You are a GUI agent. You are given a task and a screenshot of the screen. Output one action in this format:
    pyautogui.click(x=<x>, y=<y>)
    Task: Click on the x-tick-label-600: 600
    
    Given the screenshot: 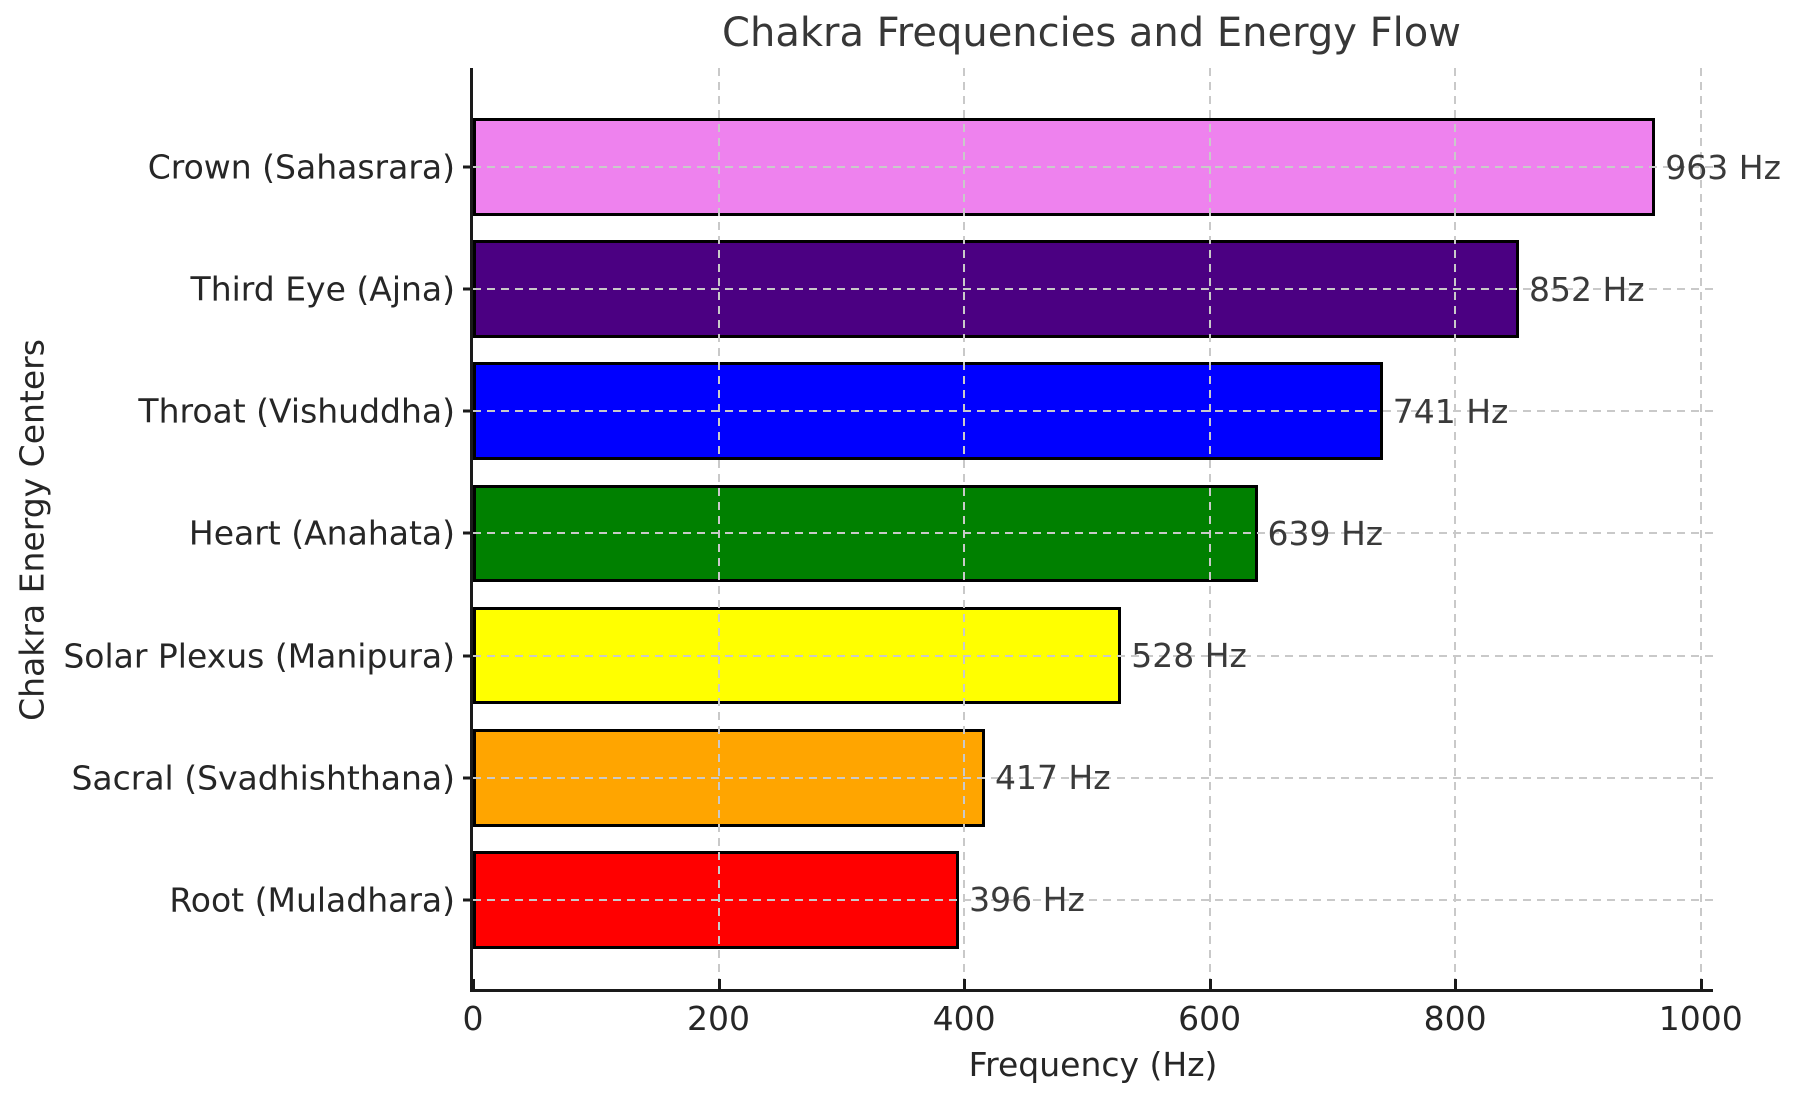 What is the action you would take?
    pyautogui.click(x=1210, y=1018)
    